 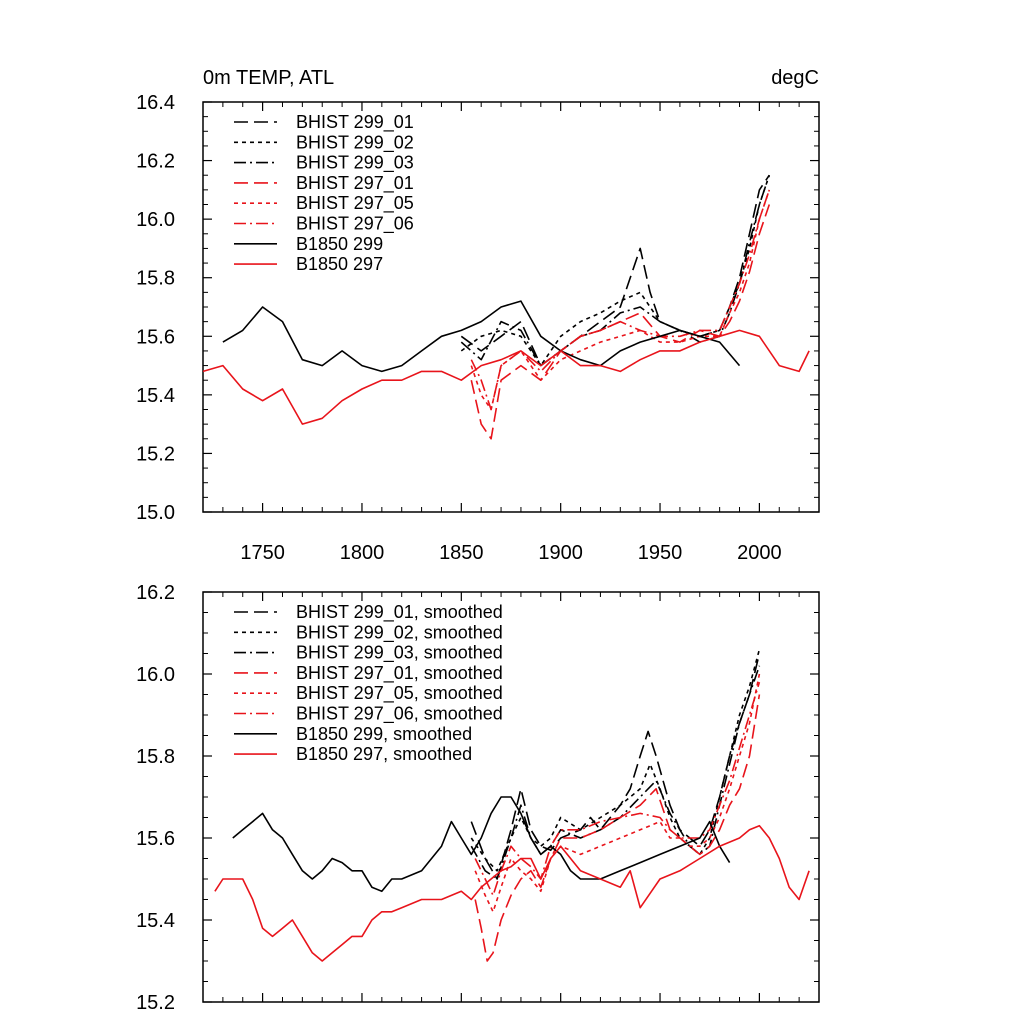 I want to click on x-tick-label: 2000, so click(x=759, y=553).